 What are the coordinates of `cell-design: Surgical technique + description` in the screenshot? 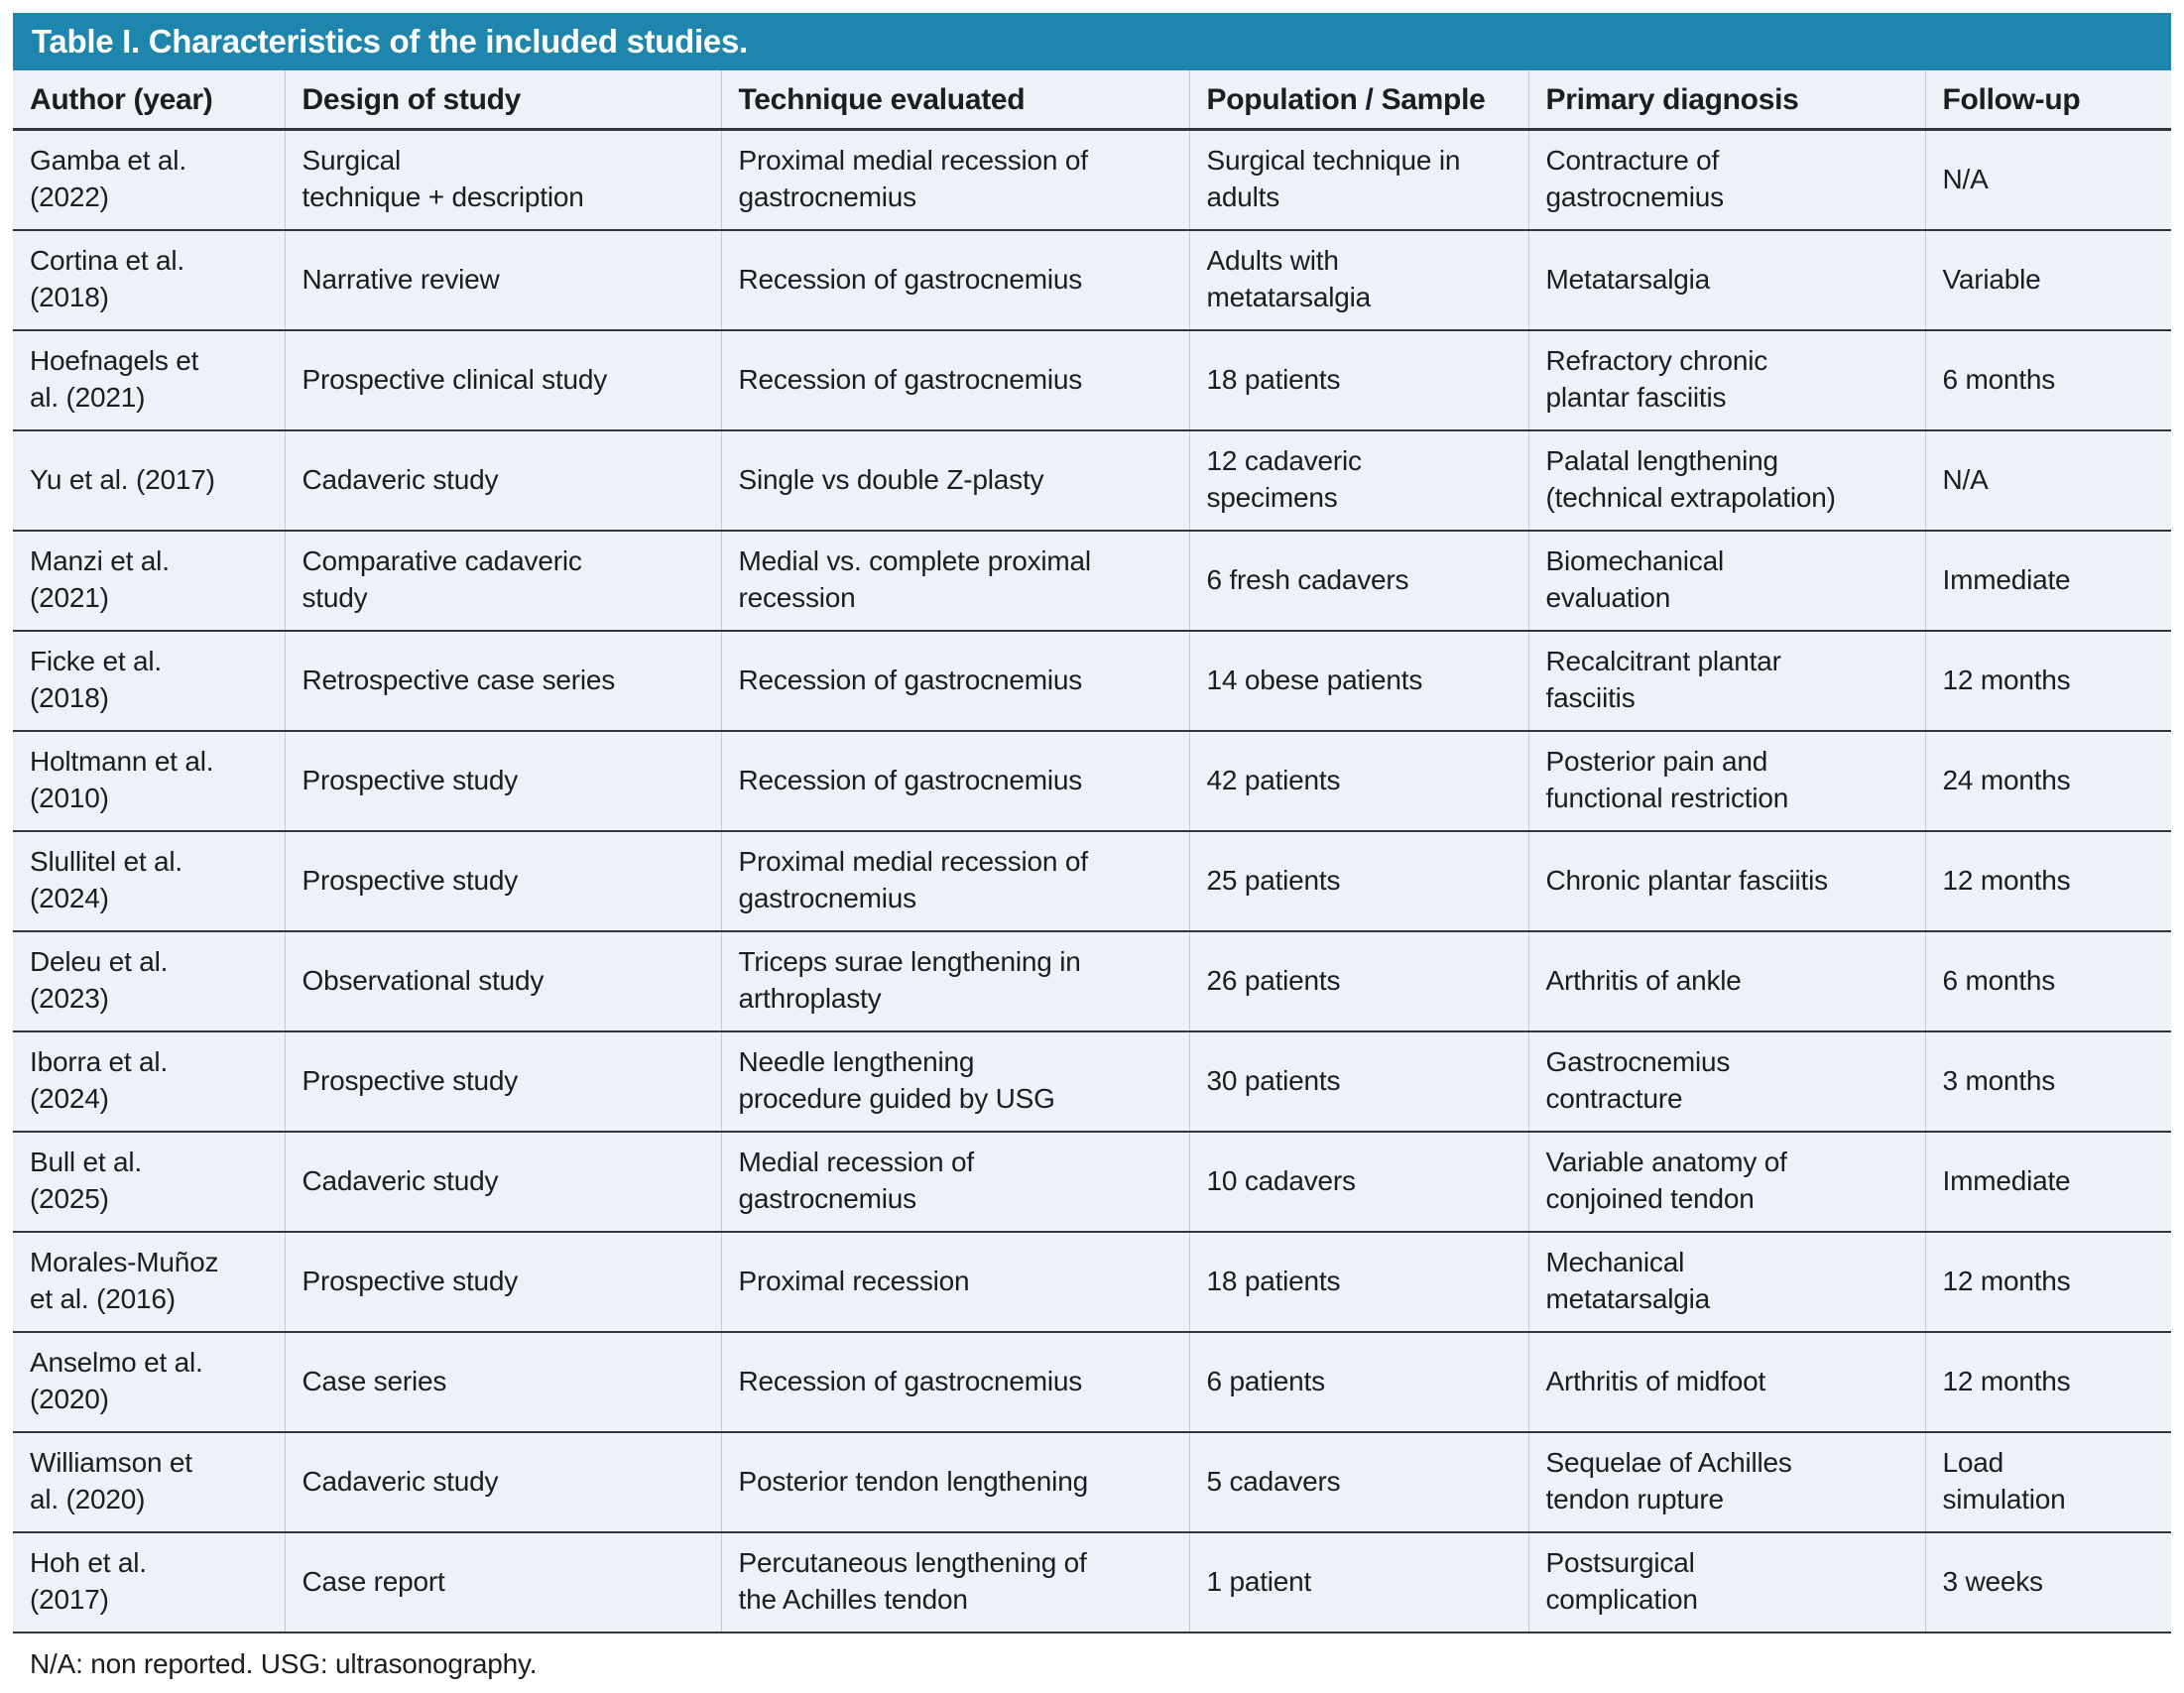 It's located at (503, 180).